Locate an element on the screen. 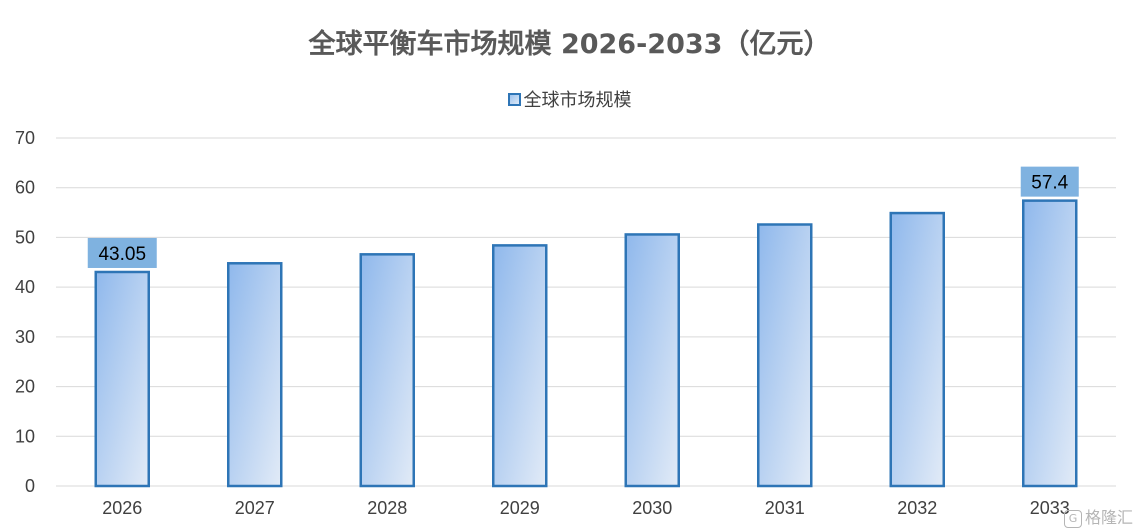 The image size is (1139, 532). x-tick-label-2032: 2032 is located at coordinates (917, 508).